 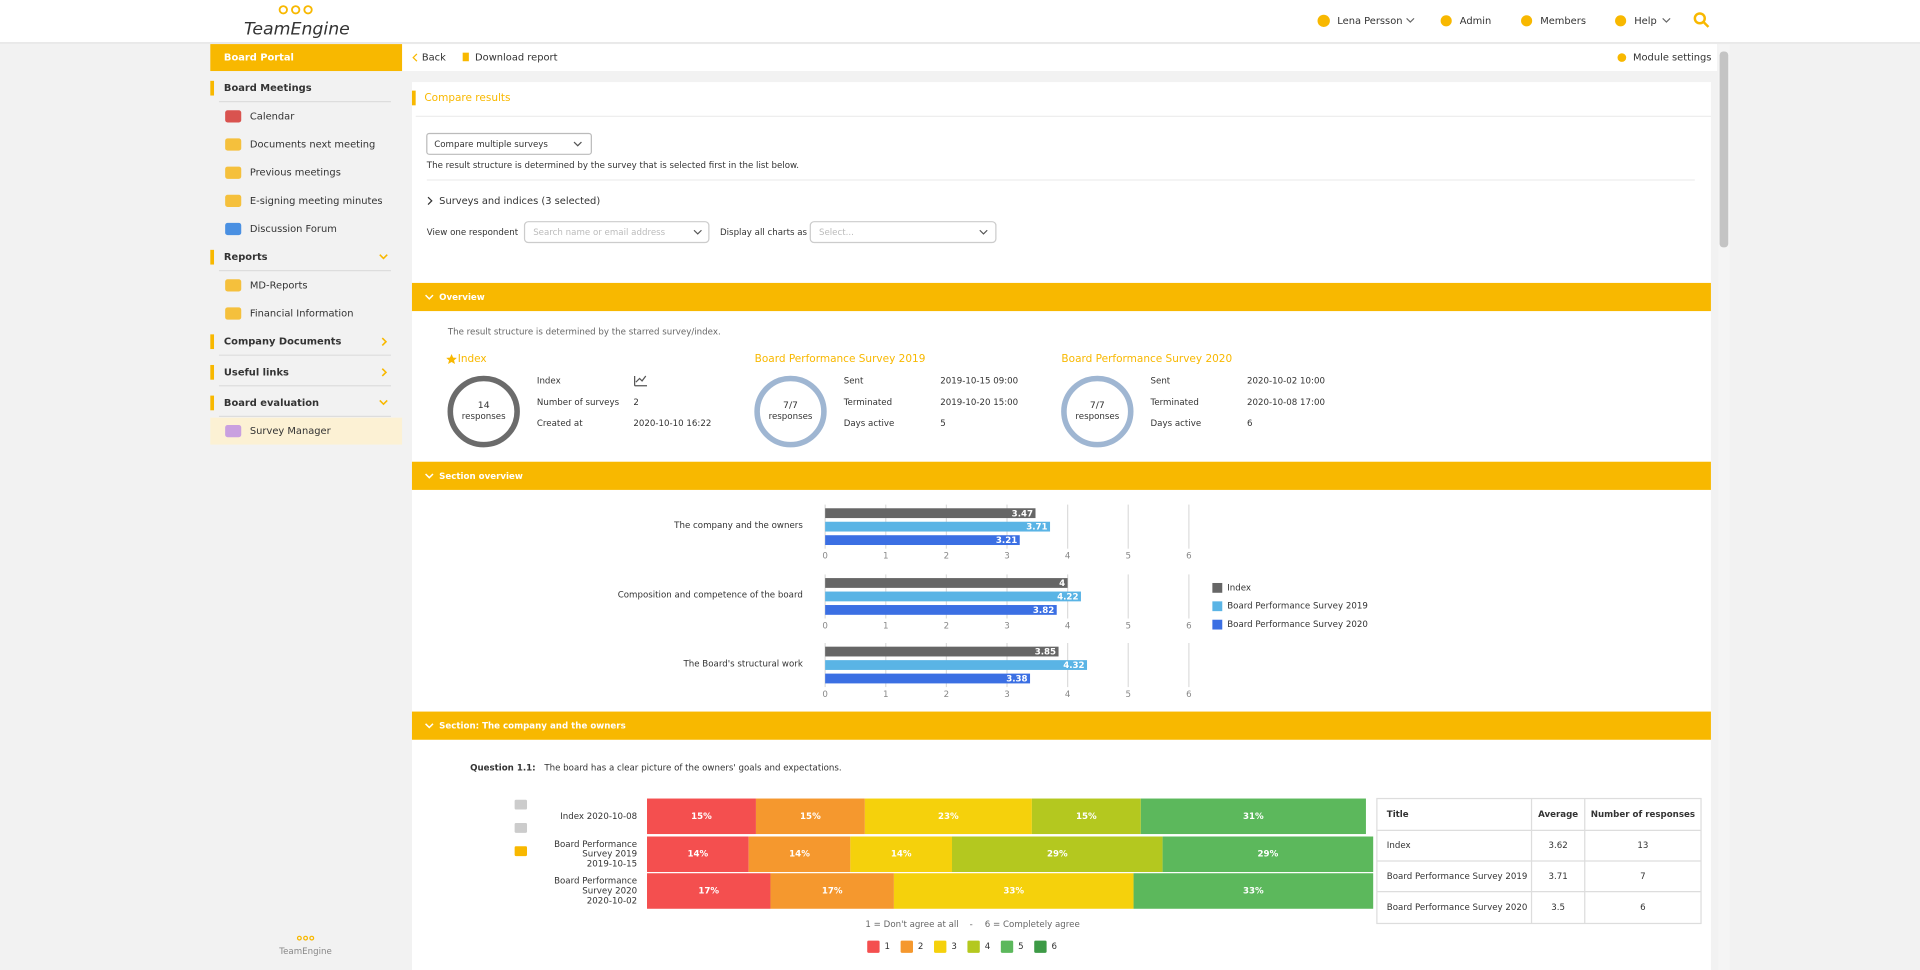 I want to click on bar-value-label: 4.22, so click(x=1067, y=598).